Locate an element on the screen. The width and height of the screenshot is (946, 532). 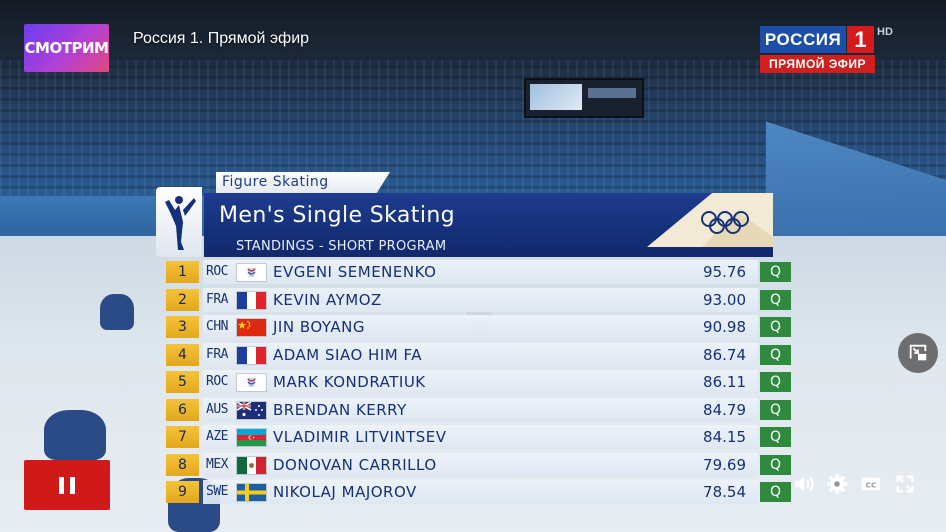
athlete-score: 90.98 is located at coordinates (724, 327).